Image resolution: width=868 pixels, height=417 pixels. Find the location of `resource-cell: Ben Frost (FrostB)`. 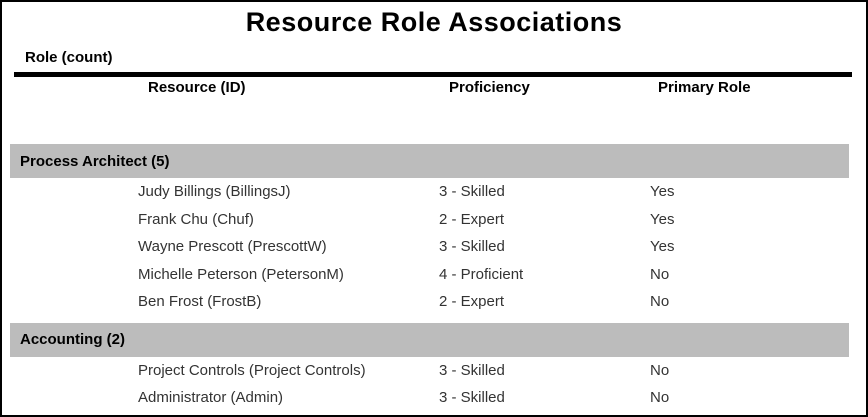

resource-cell: Ben Frost (FrostB) is located at coordinates (200, 302).